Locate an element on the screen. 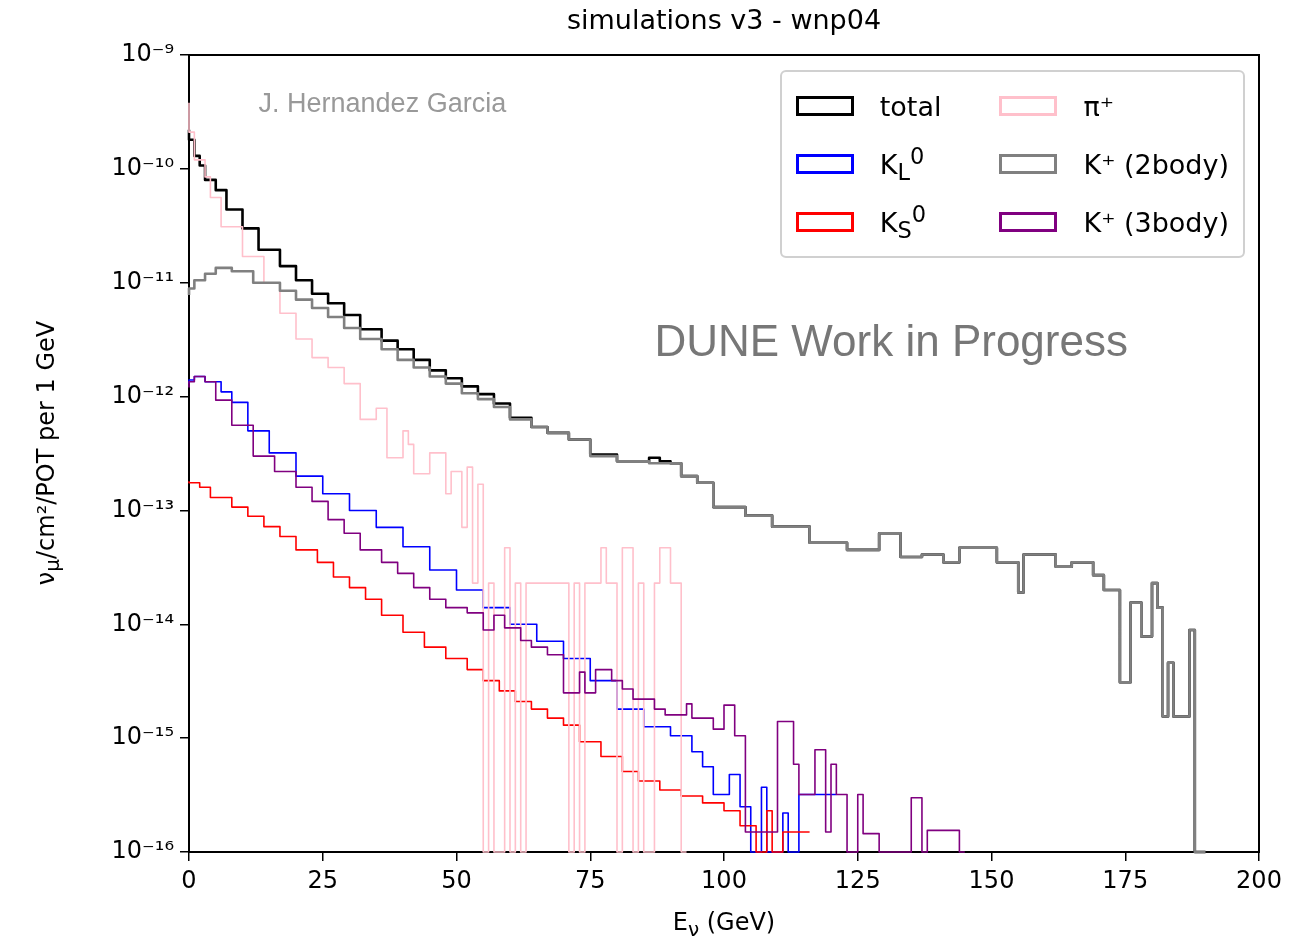 The width and height of the screenshot is (1302, 947). annotation: DUNE Work in Progress is located at coordinates (891, 341).